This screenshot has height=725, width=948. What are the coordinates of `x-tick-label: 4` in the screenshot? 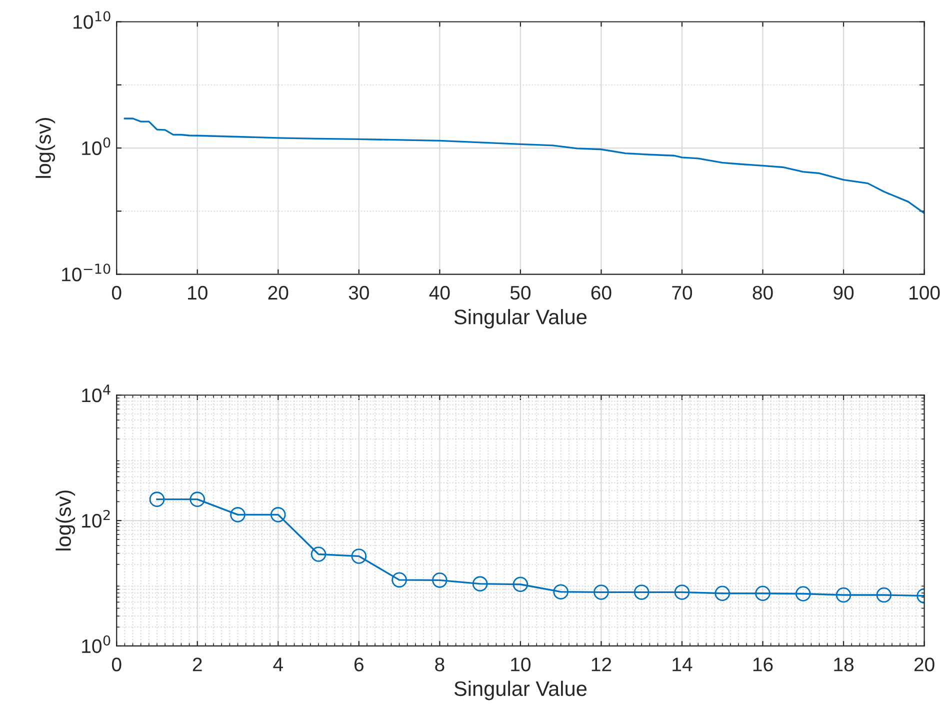 It's located at (278, 665).